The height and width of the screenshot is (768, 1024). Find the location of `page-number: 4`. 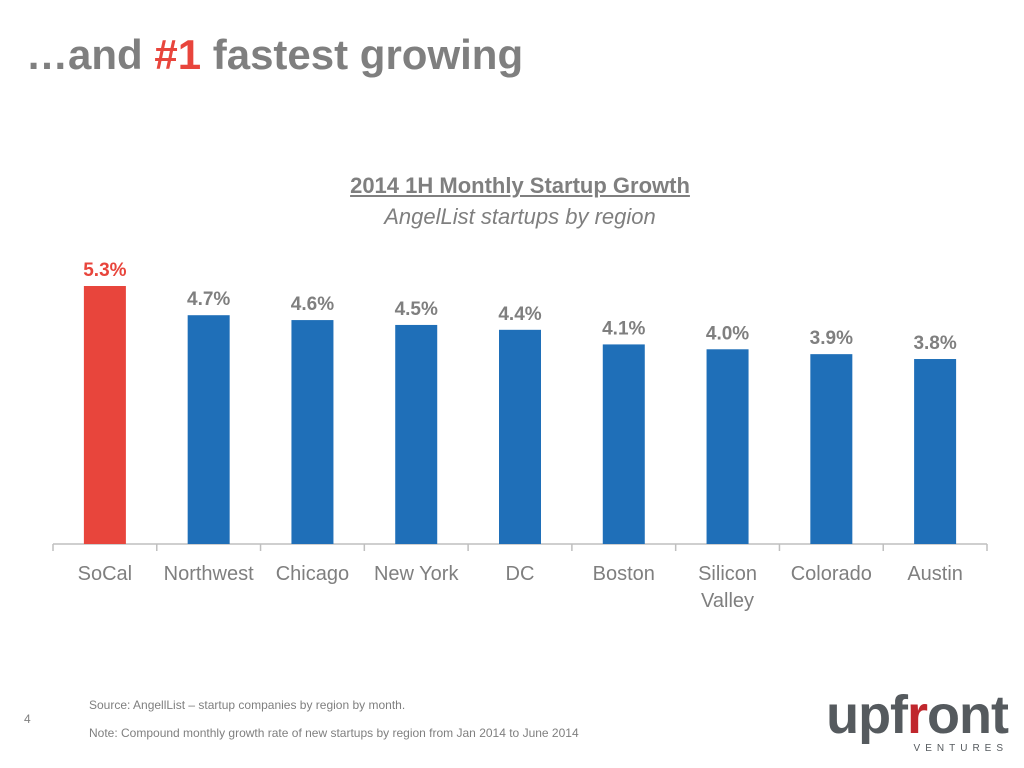

page-number: 4 is located at coordinates (27, 719).